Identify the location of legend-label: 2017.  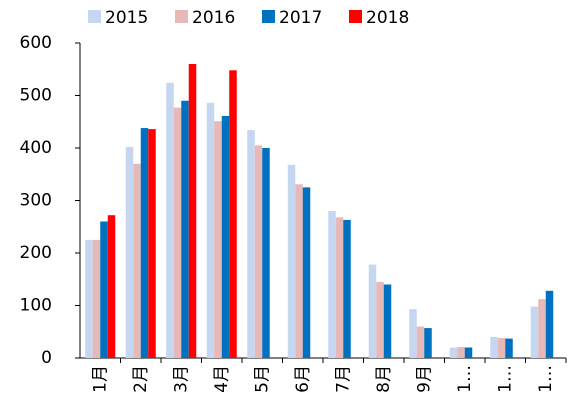
(300, 18).